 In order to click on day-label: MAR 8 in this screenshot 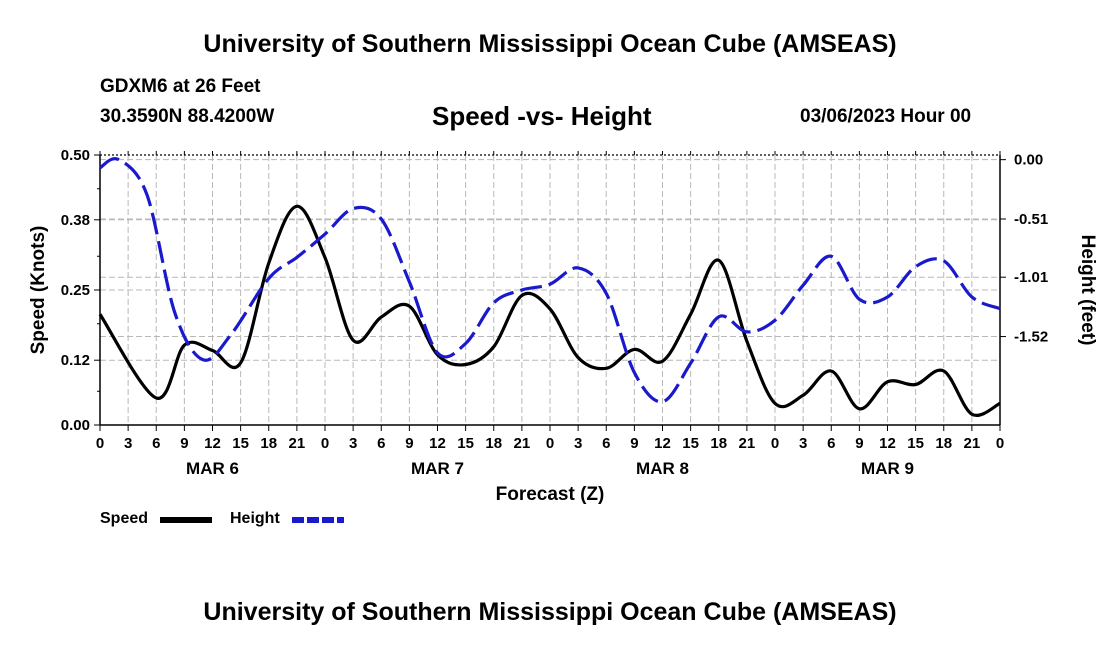, I will do `click(662, 468)`.